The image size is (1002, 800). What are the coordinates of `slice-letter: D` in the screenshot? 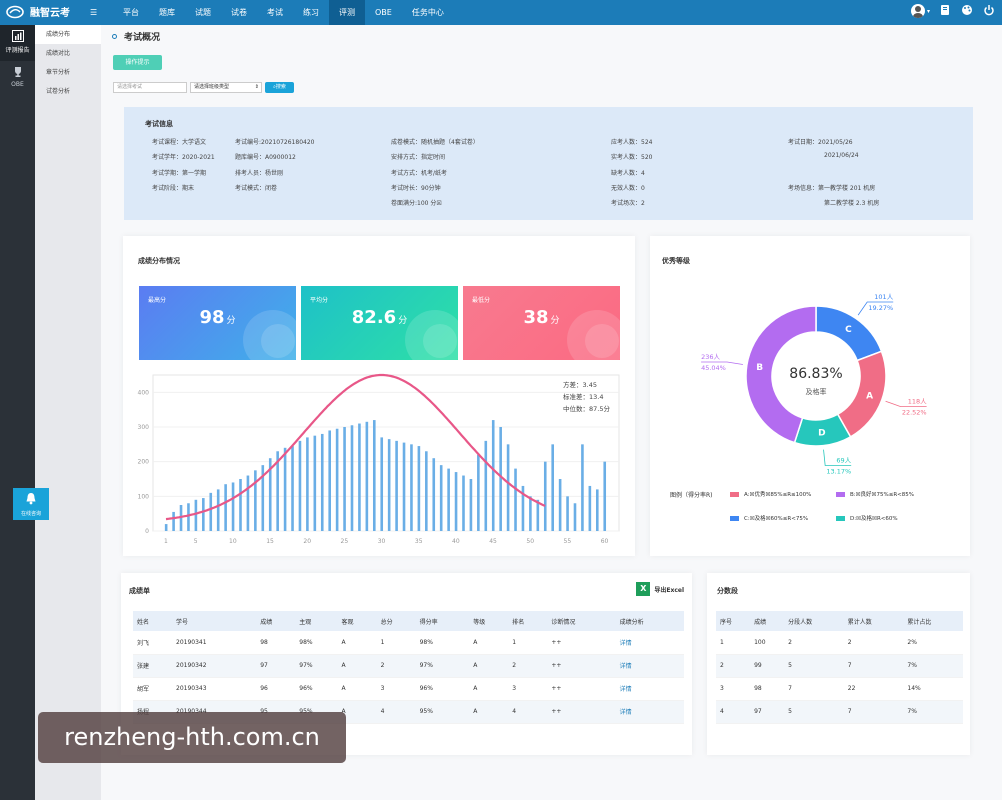 It's located at (821, 434).